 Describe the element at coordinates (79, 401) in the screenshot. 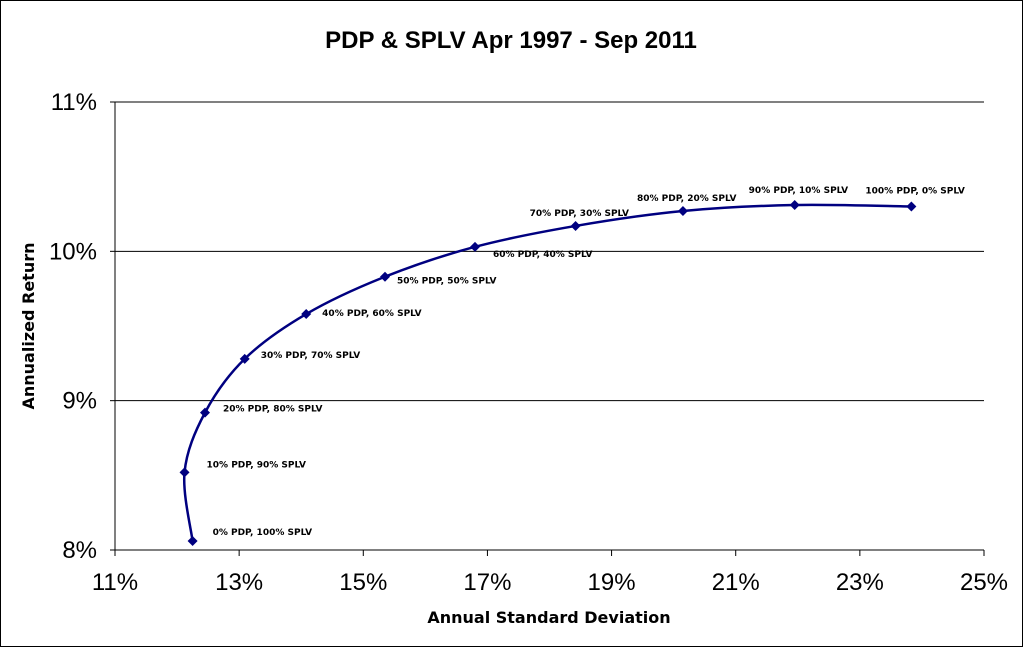

I see `y-tick-label: 9%` at that location.